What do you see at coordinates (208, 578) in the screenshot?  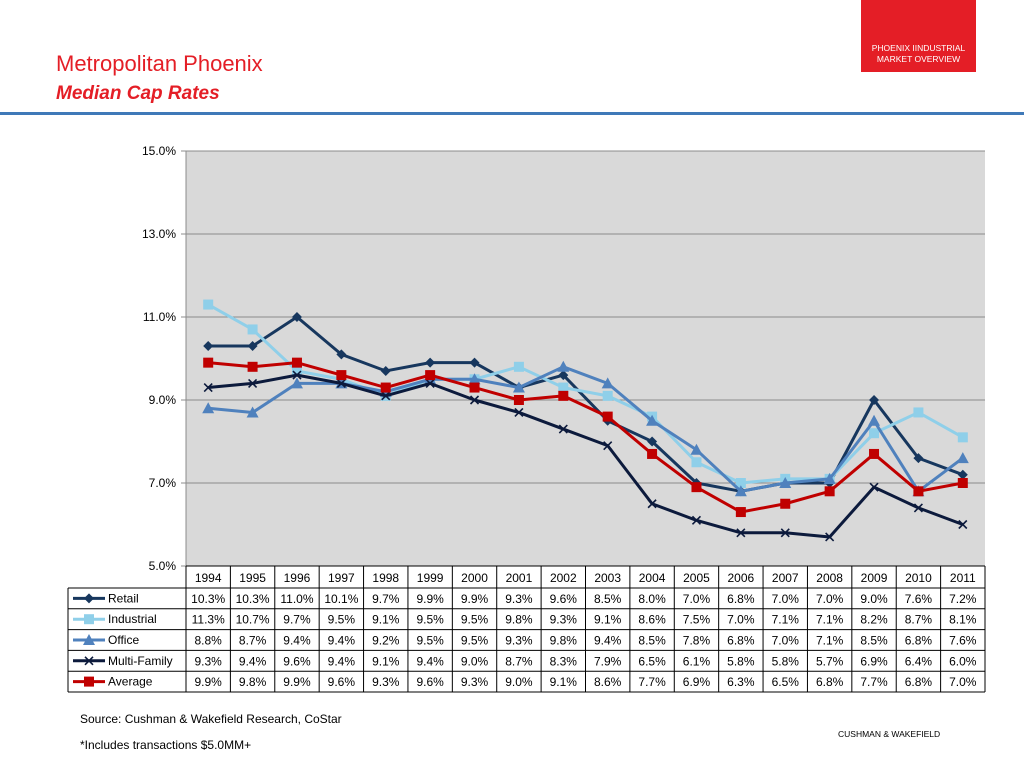 I see `x-category-label: 1994` at bounding box center [208, 578].